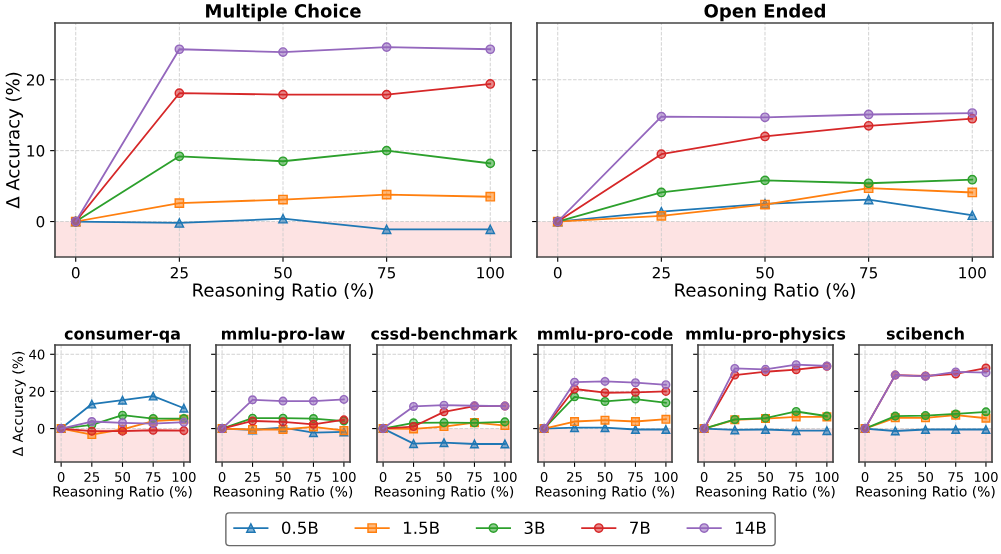 This screenshot has width=1001, height=554. Describe the element at coordinates (37, 354) in the screenshot. I see `y-tick-label: 40` at that location.